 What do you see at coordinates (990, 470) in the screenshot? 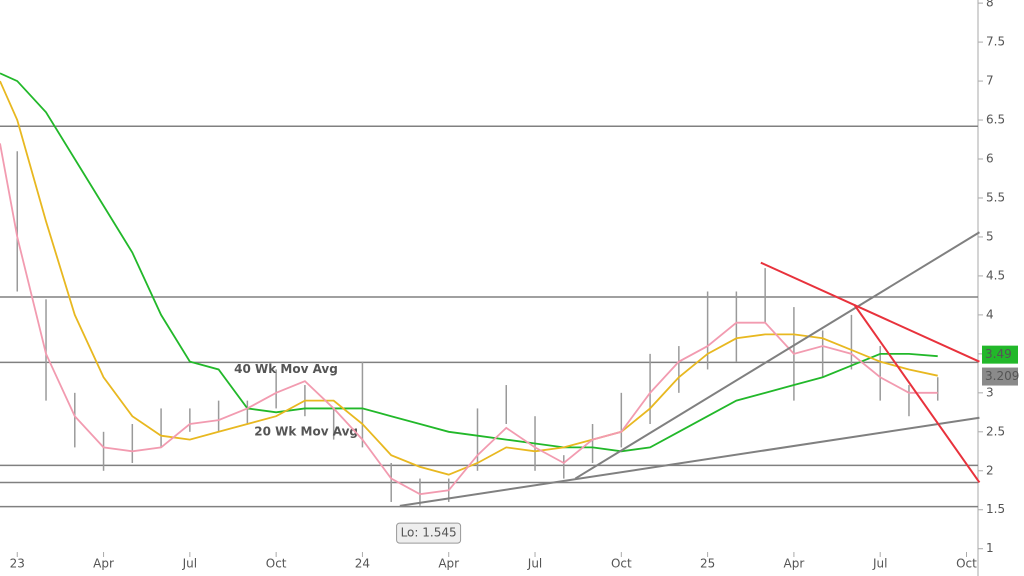
I see `y-tick-label: 2` at bounding box center [990, 470].